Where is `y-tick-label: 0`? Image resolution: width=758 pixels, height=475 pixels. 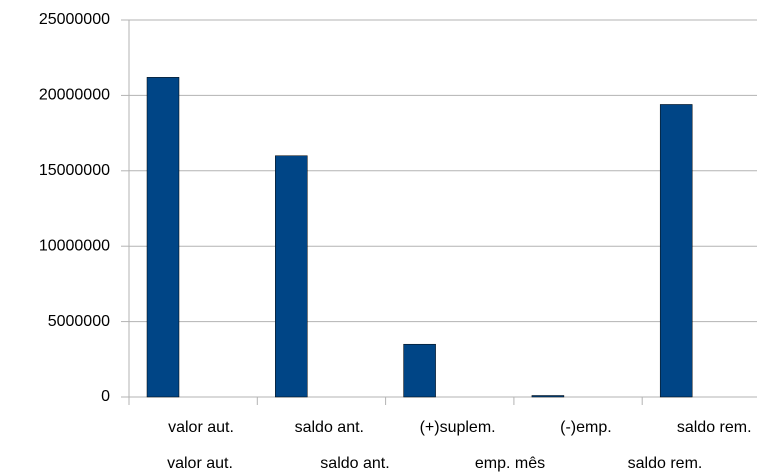
y-tick-label: 0 is located at coordinates (105, 396).